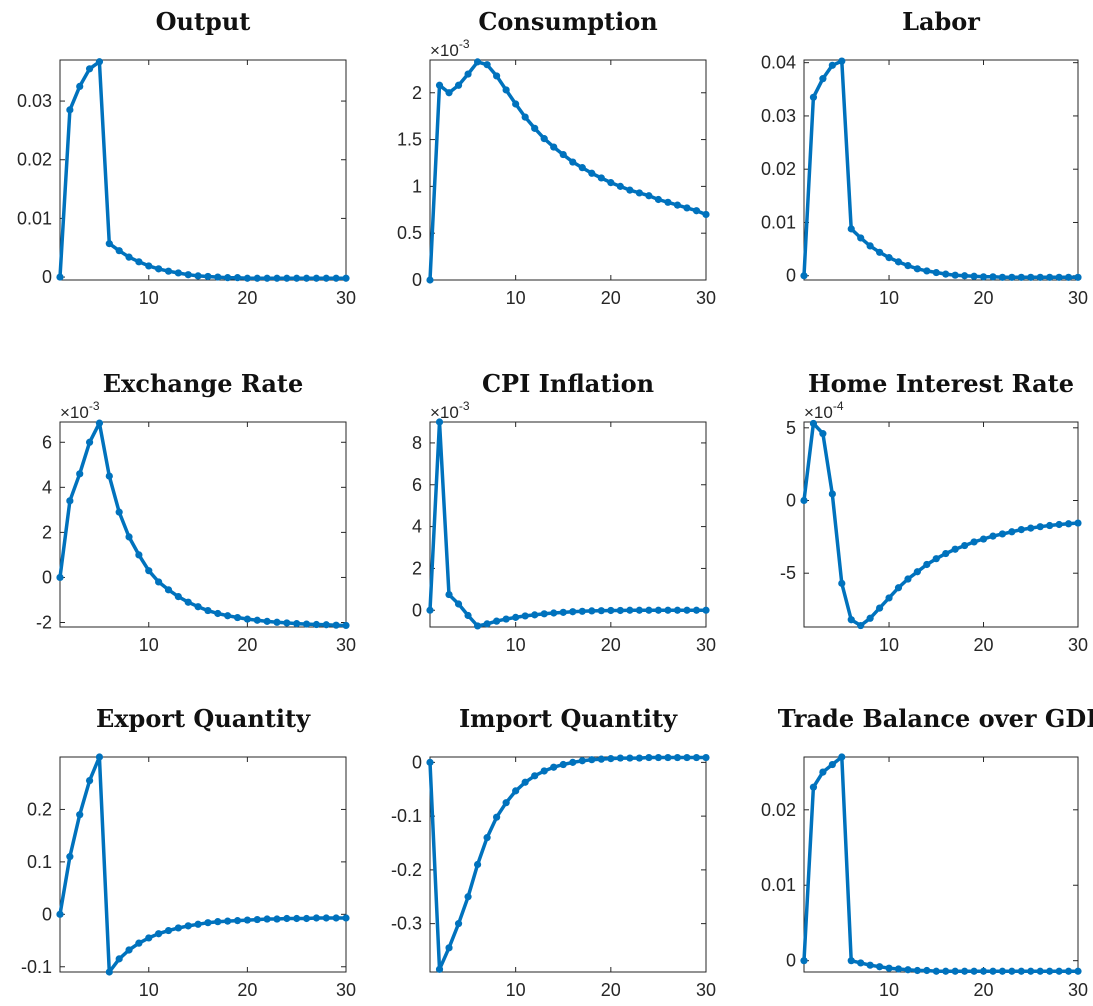 The height and width of the screenshot is (1006, 1093). Describe the element at coordinates (417, 568) in the screenshot. I see `y-tick-label: 2` at that location.